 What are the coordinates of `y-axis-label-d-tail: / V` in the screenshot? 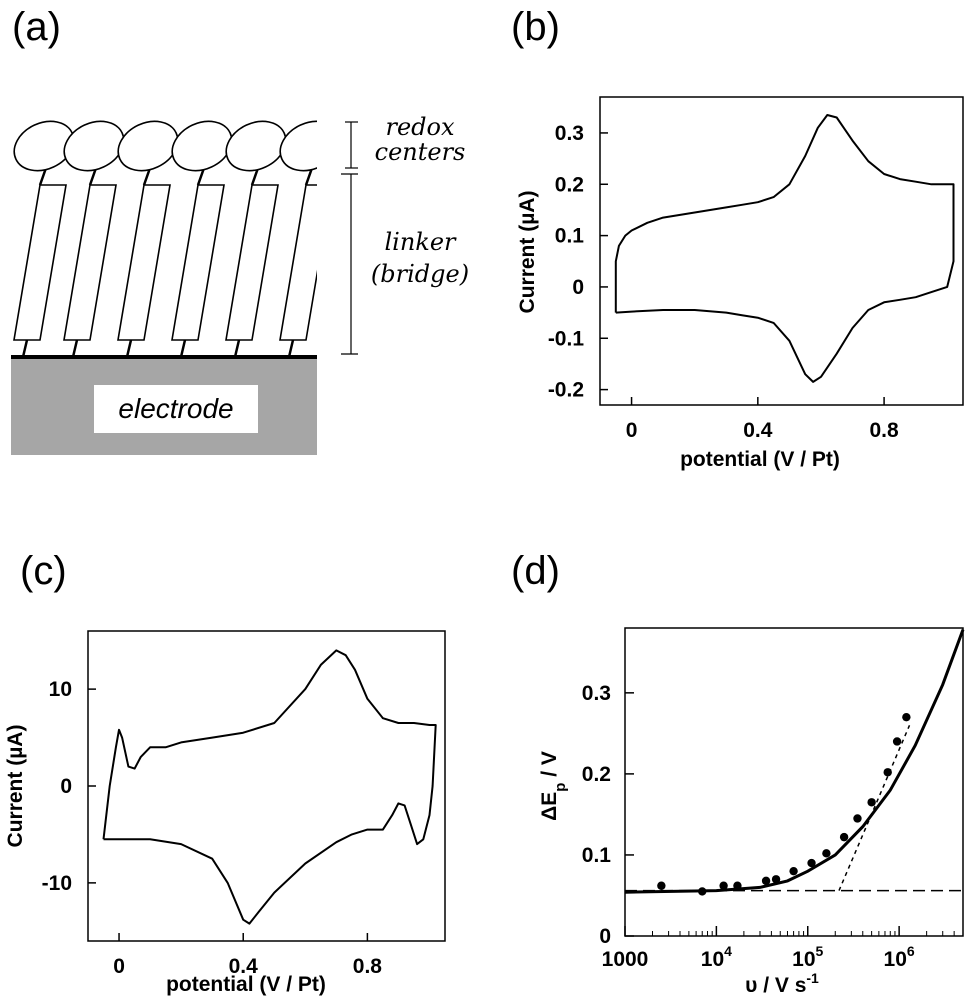 It's located at (549, 767).